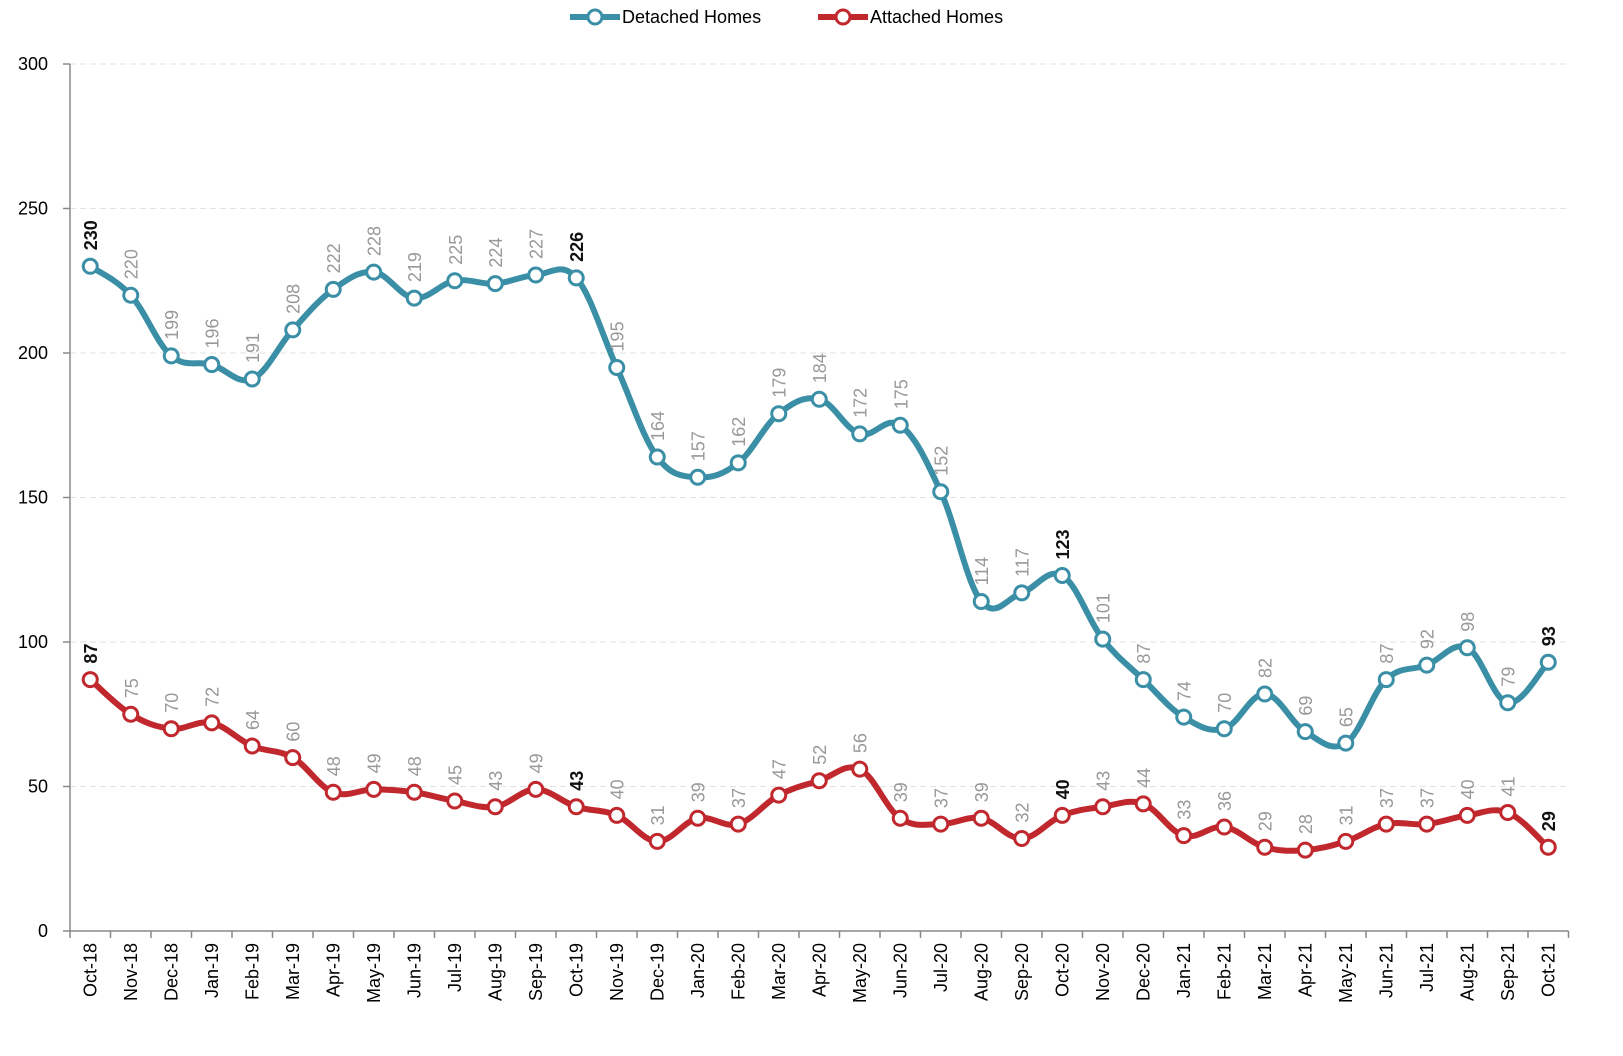 Image resolution: width=1623 pixels, height=1056 pixels. I want to click on x-tick-label: Sep-21, so click(1508, 972).